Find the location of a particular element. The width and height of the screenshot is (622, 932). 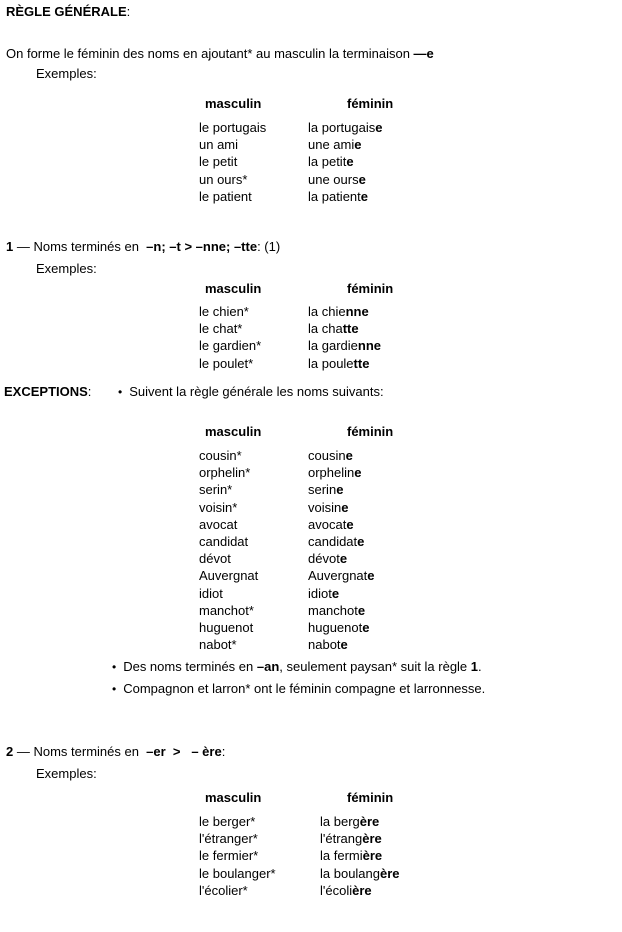

feminin-ending: tte is located at coordinates (361, 363).